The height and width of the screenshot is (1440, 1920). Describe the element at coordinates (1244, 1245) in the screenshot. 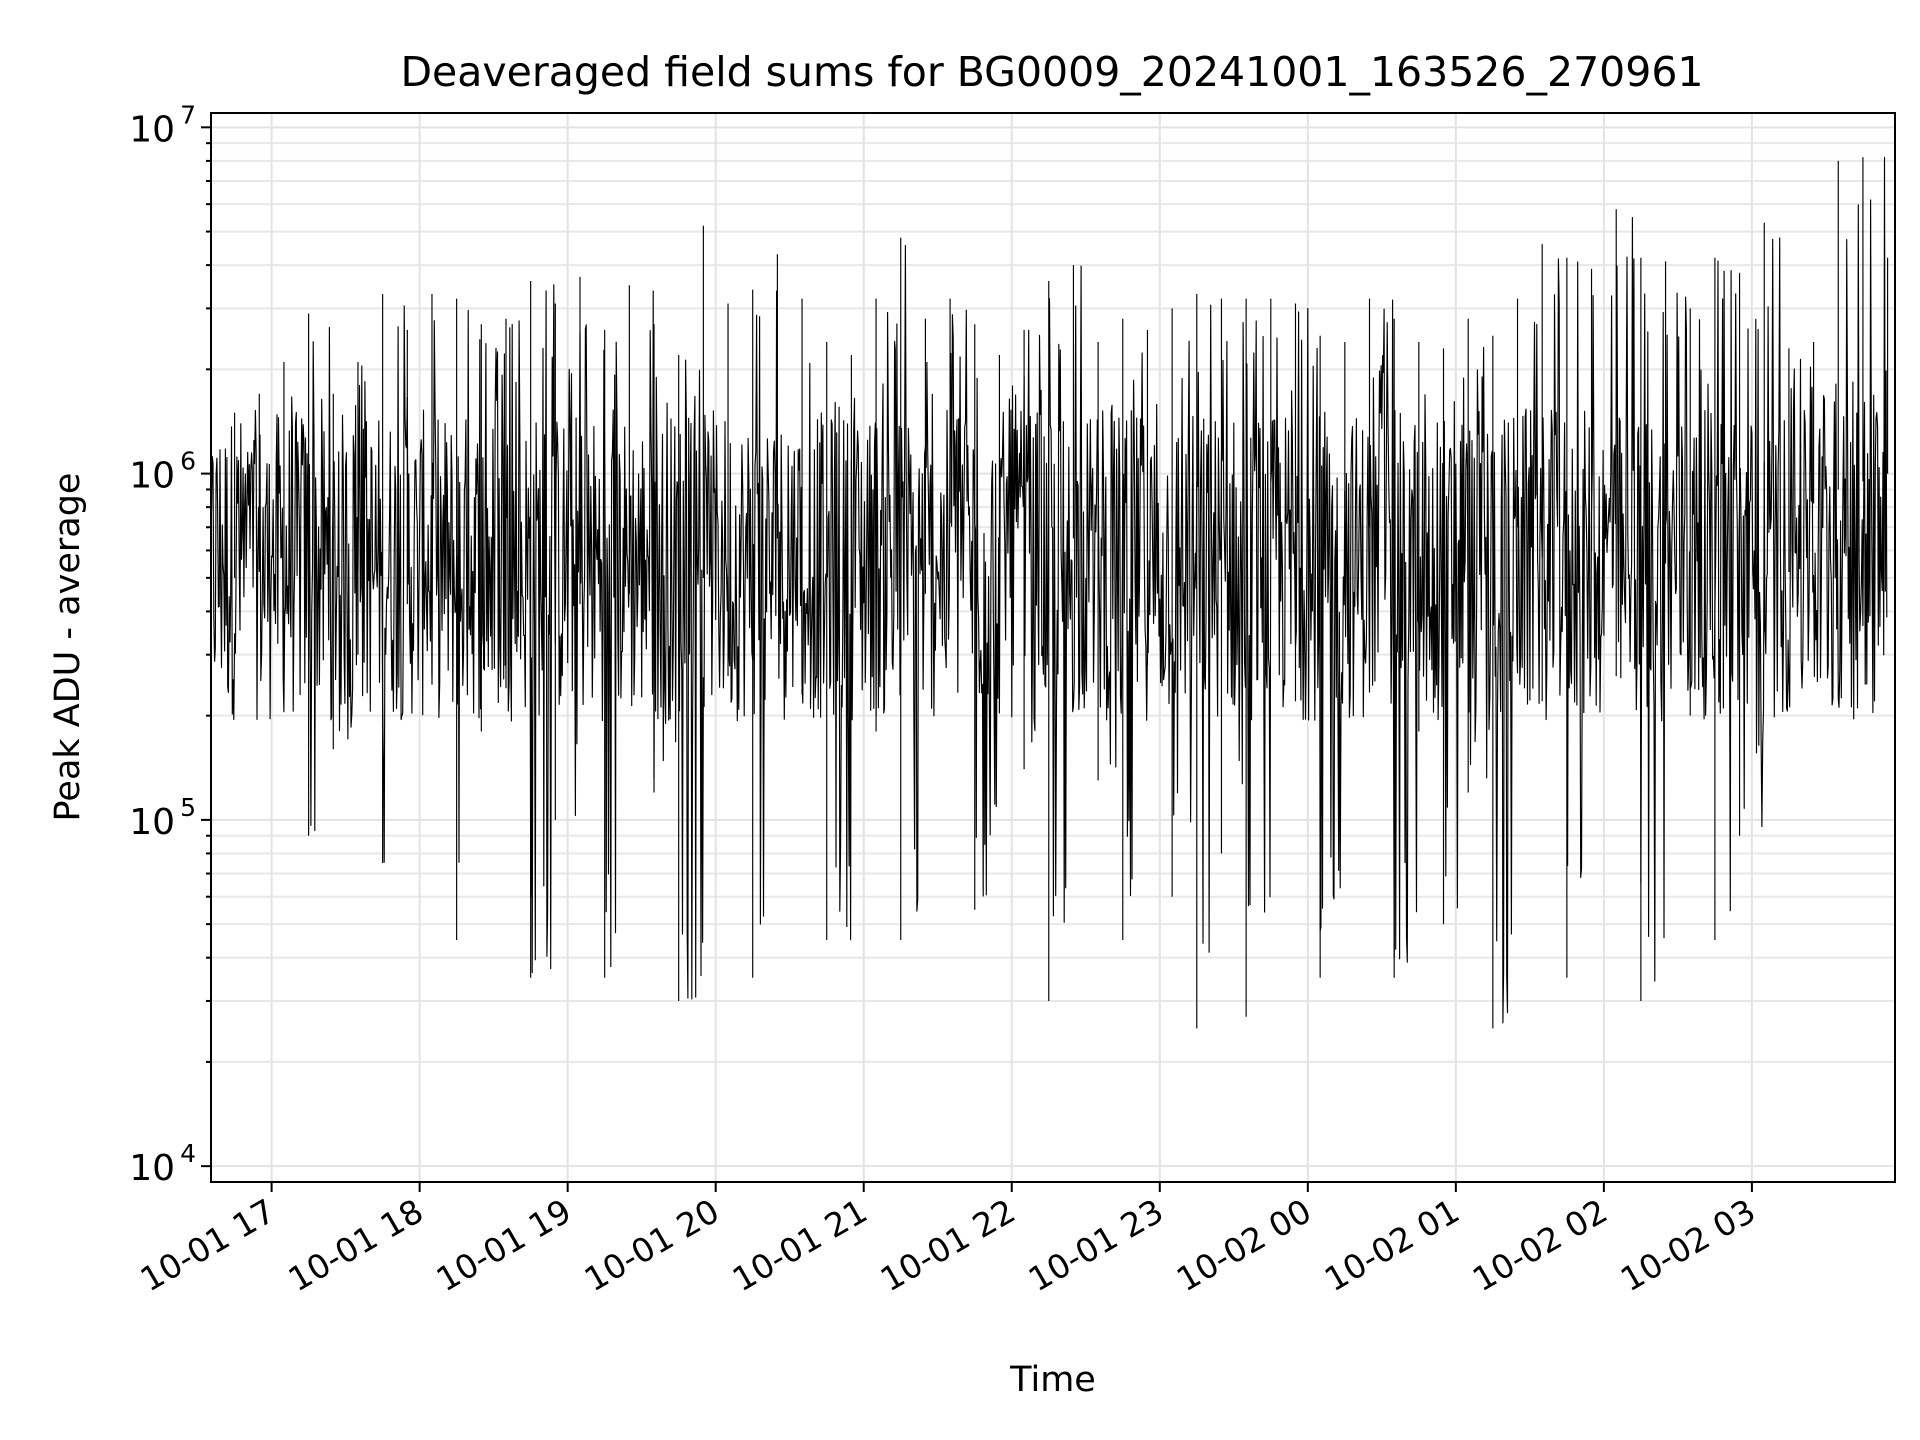

I see `x-tick-label: 10-02 00` at that location.